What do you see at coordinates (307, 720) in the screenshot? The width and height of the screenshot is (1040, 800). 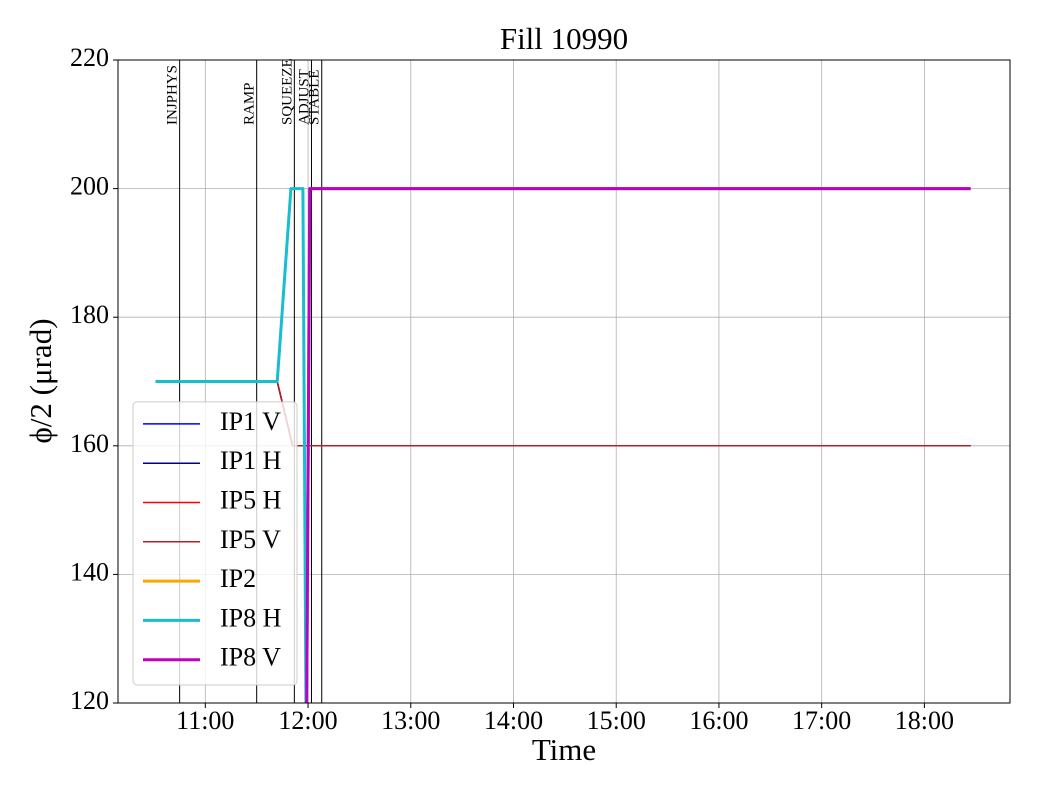 I see `x-tick-label: 12:00` at bounding box center [307, 720].